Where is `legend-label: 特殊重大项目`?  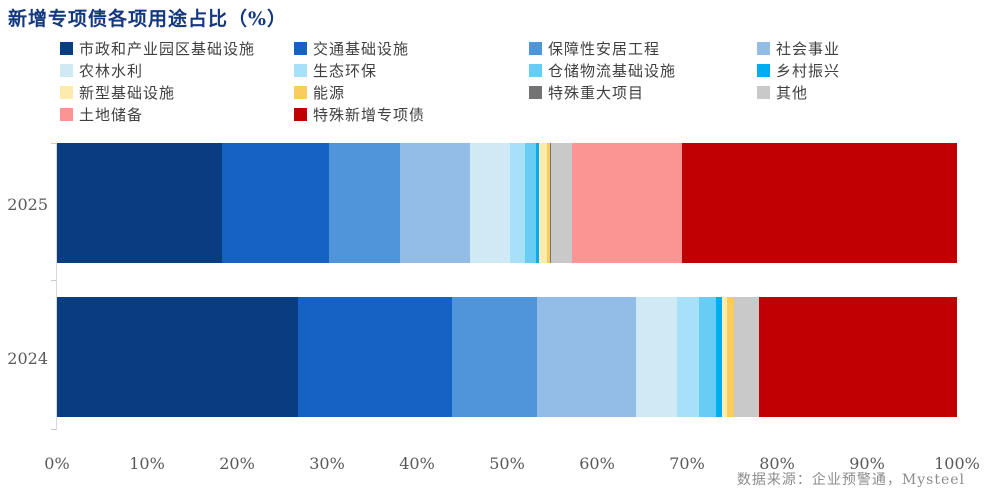
legend-label: 特殊重大项目 is located at coordinates (596, 92).